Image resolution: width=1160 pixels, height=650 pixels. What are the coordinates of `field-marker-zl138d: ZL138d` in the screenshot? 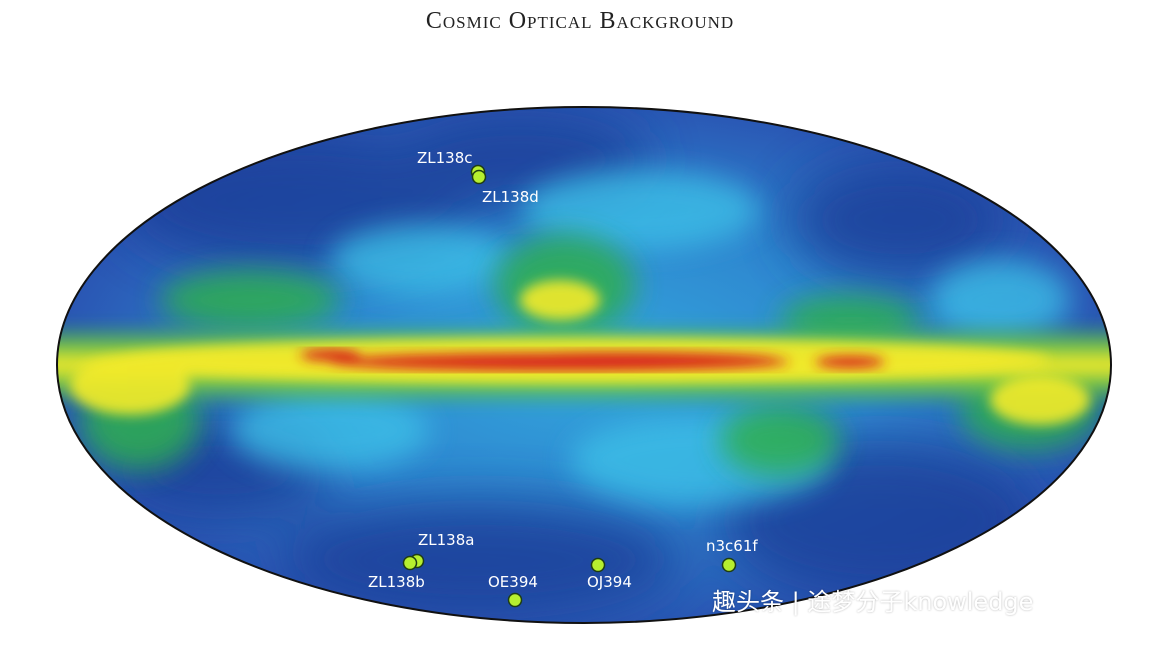 It's located at (505, 188).